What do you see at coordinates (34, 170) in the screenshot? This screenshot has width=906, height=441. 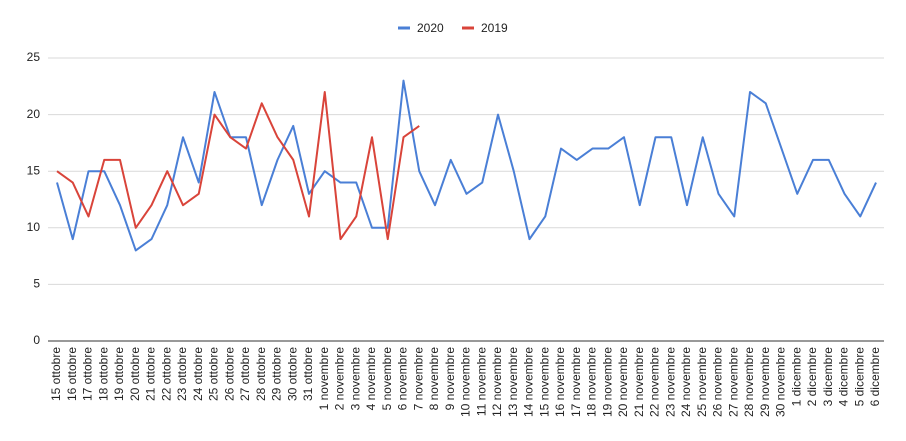 I see `y-tick-label: 15` at bounding box center [34, 170].